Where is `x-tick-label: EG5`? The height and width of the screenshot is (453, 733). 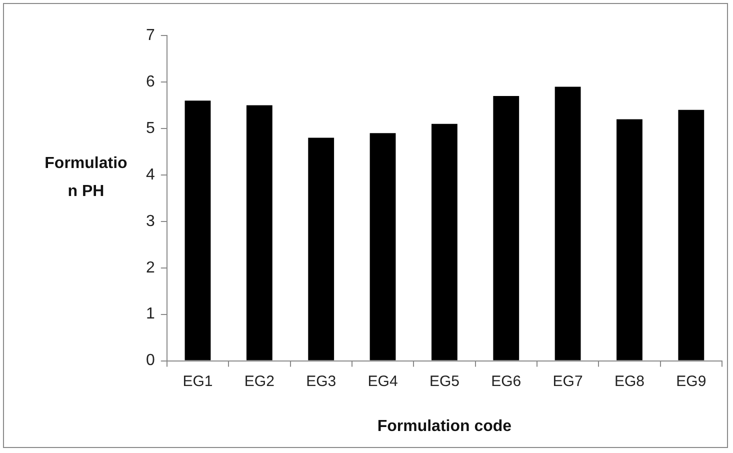
x-tick-label: EG5 is located at coordinates (444, 381).